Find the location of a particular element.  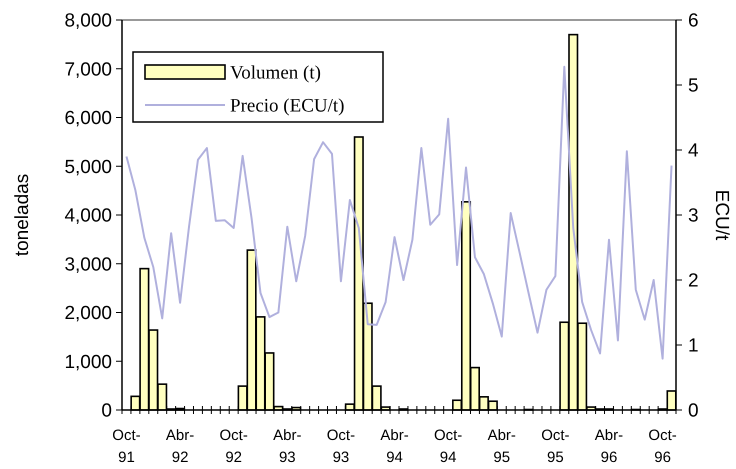

y2-tick-label: 6 is located at coordinates (693, 21).